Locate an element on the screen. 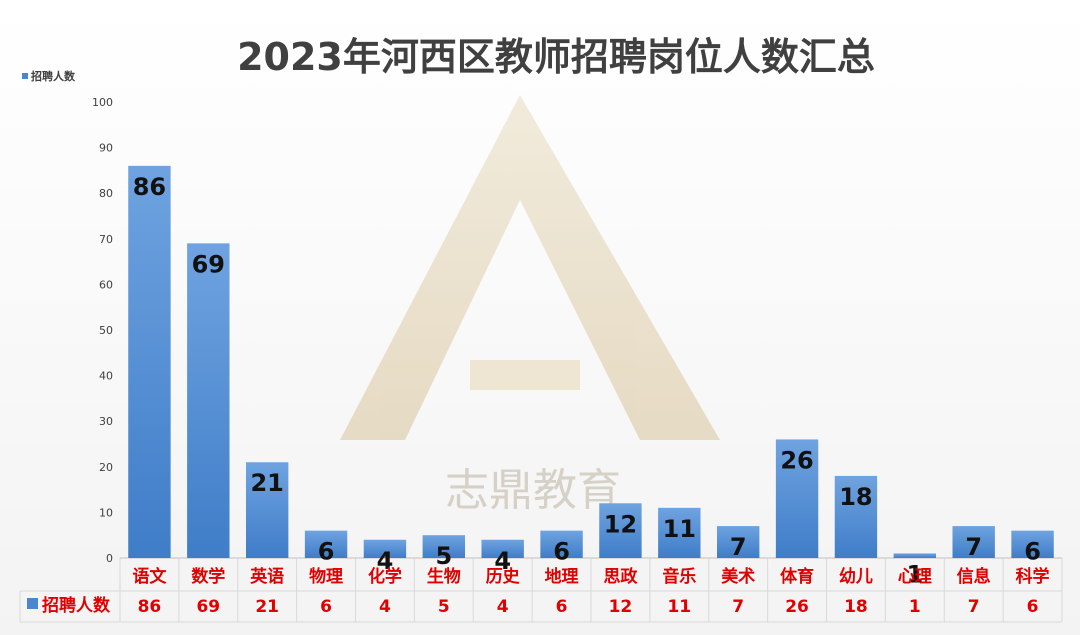 Image resolution: width=1080 pixels, height=635 pixels. table-value-2: 21 is located at coordinates (267, 607).